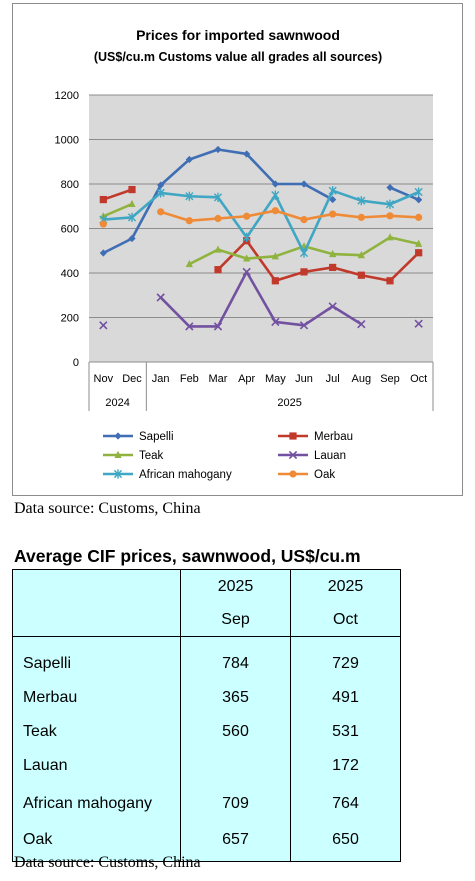 This screenshot has width=475, height=881. I want to click on legend-item: Merbau, so click(315, 437).